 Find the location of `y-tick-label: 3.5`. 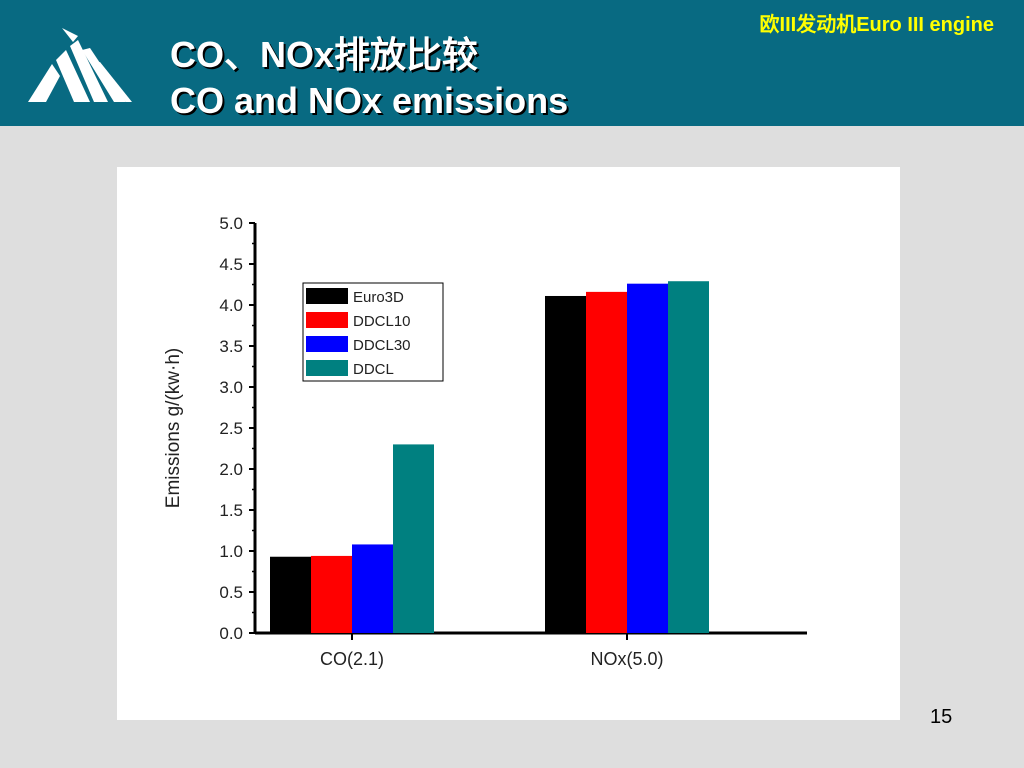

y-tick-label: 3.5 is located at coordinates (231, 346).